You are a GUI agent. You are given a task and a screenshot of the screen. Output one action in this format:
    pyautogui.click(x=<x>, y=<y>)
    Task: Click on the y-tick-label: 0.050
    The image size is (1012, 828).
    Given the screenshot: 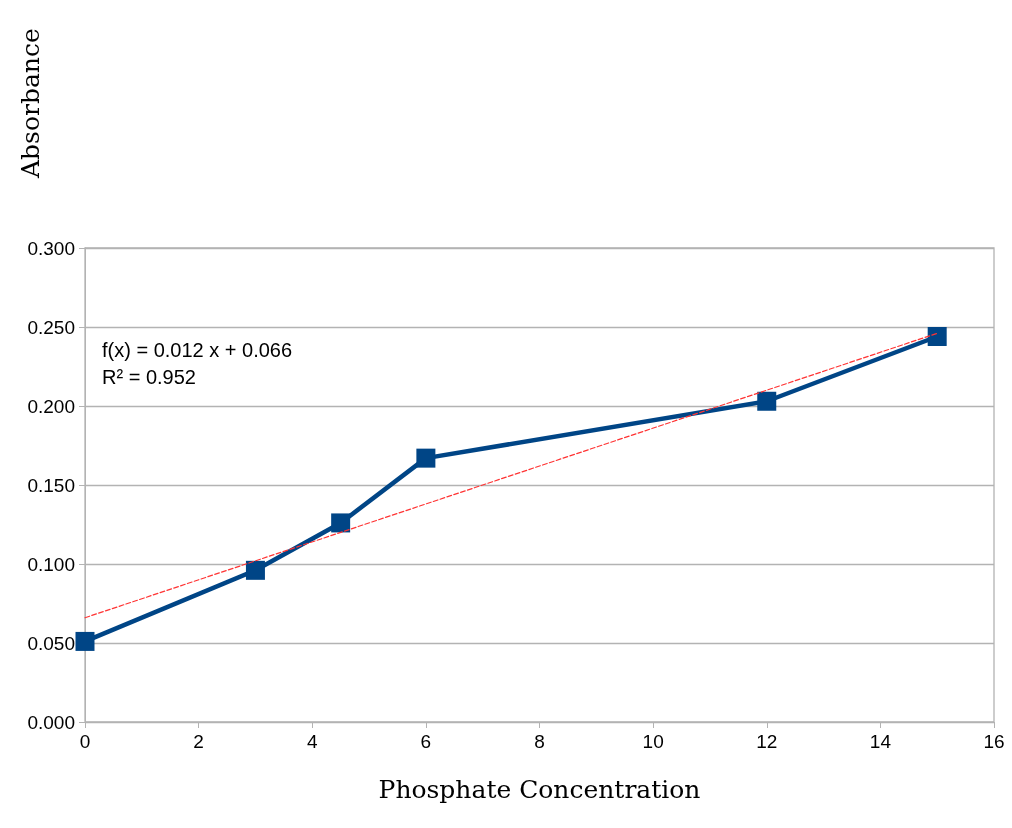 What is the action you would take?
    pyautogui.click(x=51, y=643)
    